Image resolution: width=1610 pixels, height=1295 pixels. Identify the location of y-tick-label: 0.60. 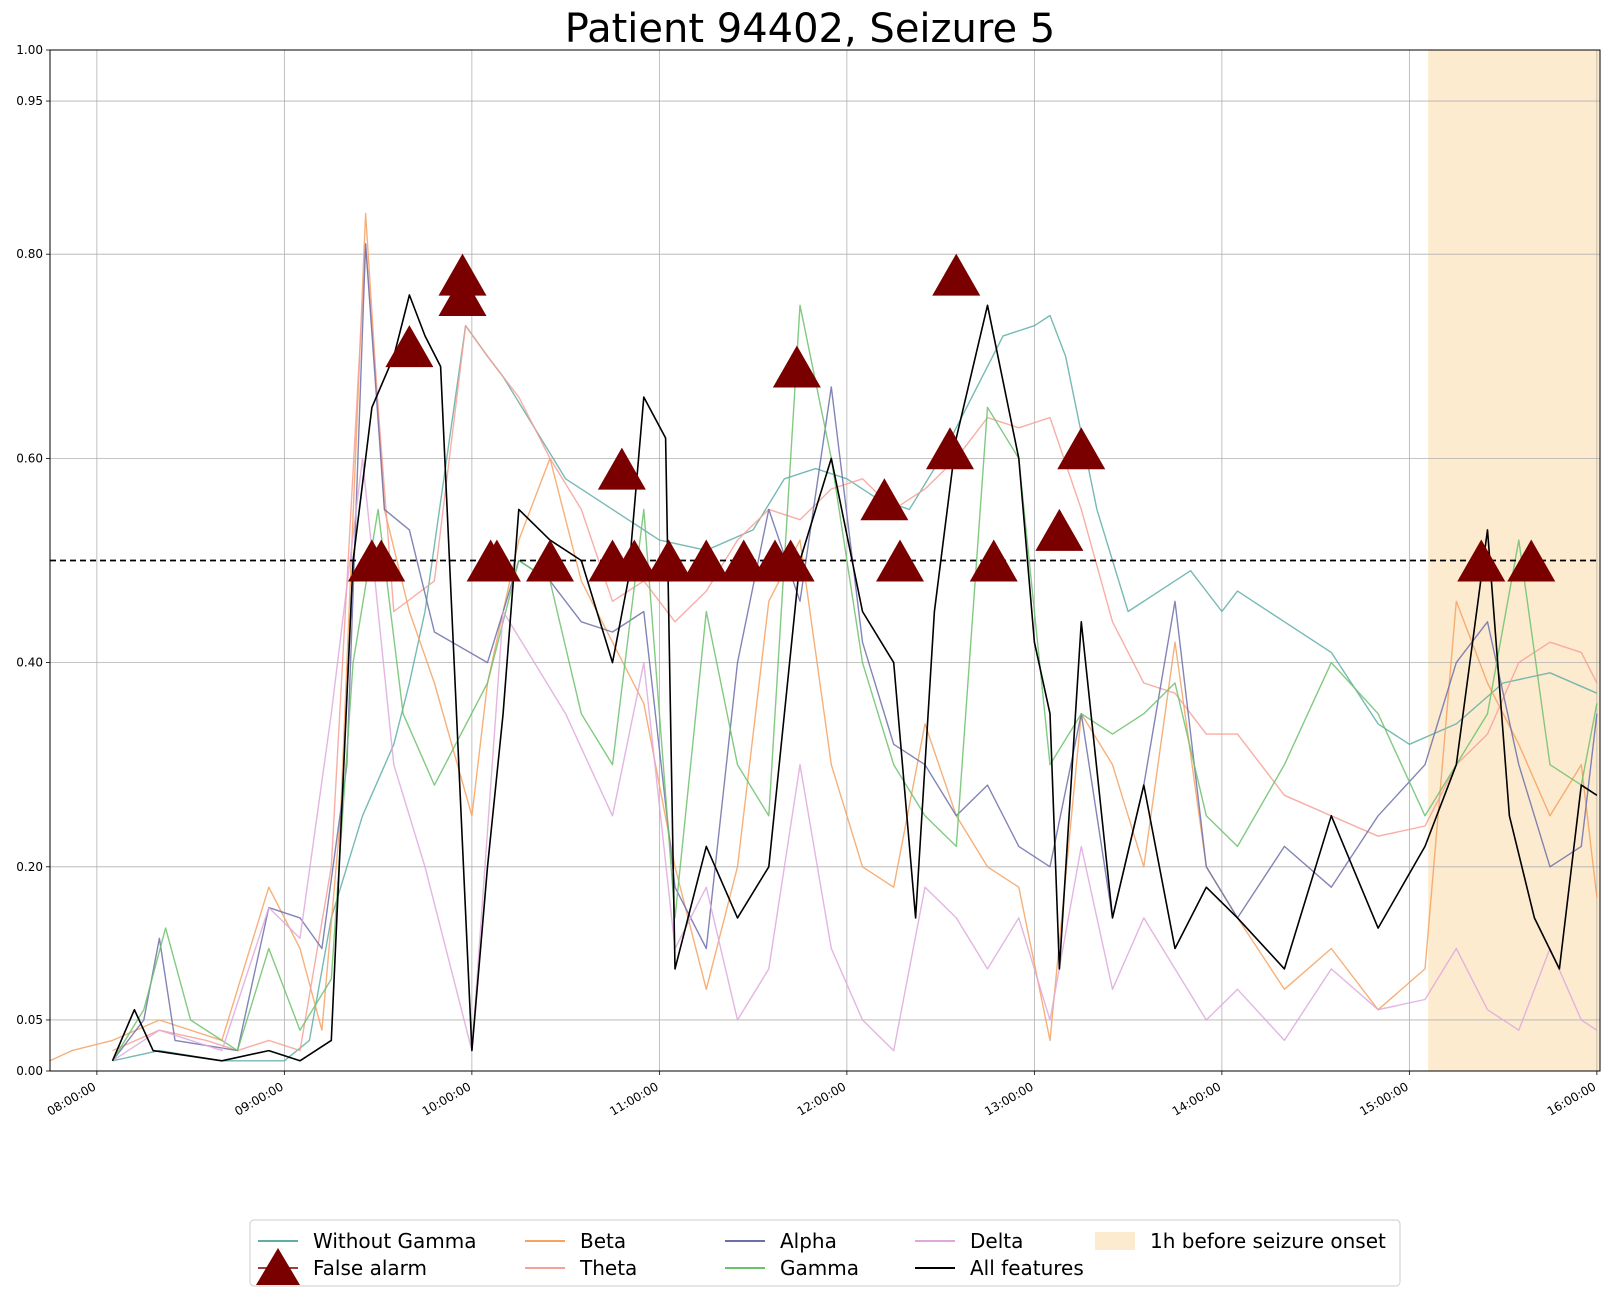
(29, 458).